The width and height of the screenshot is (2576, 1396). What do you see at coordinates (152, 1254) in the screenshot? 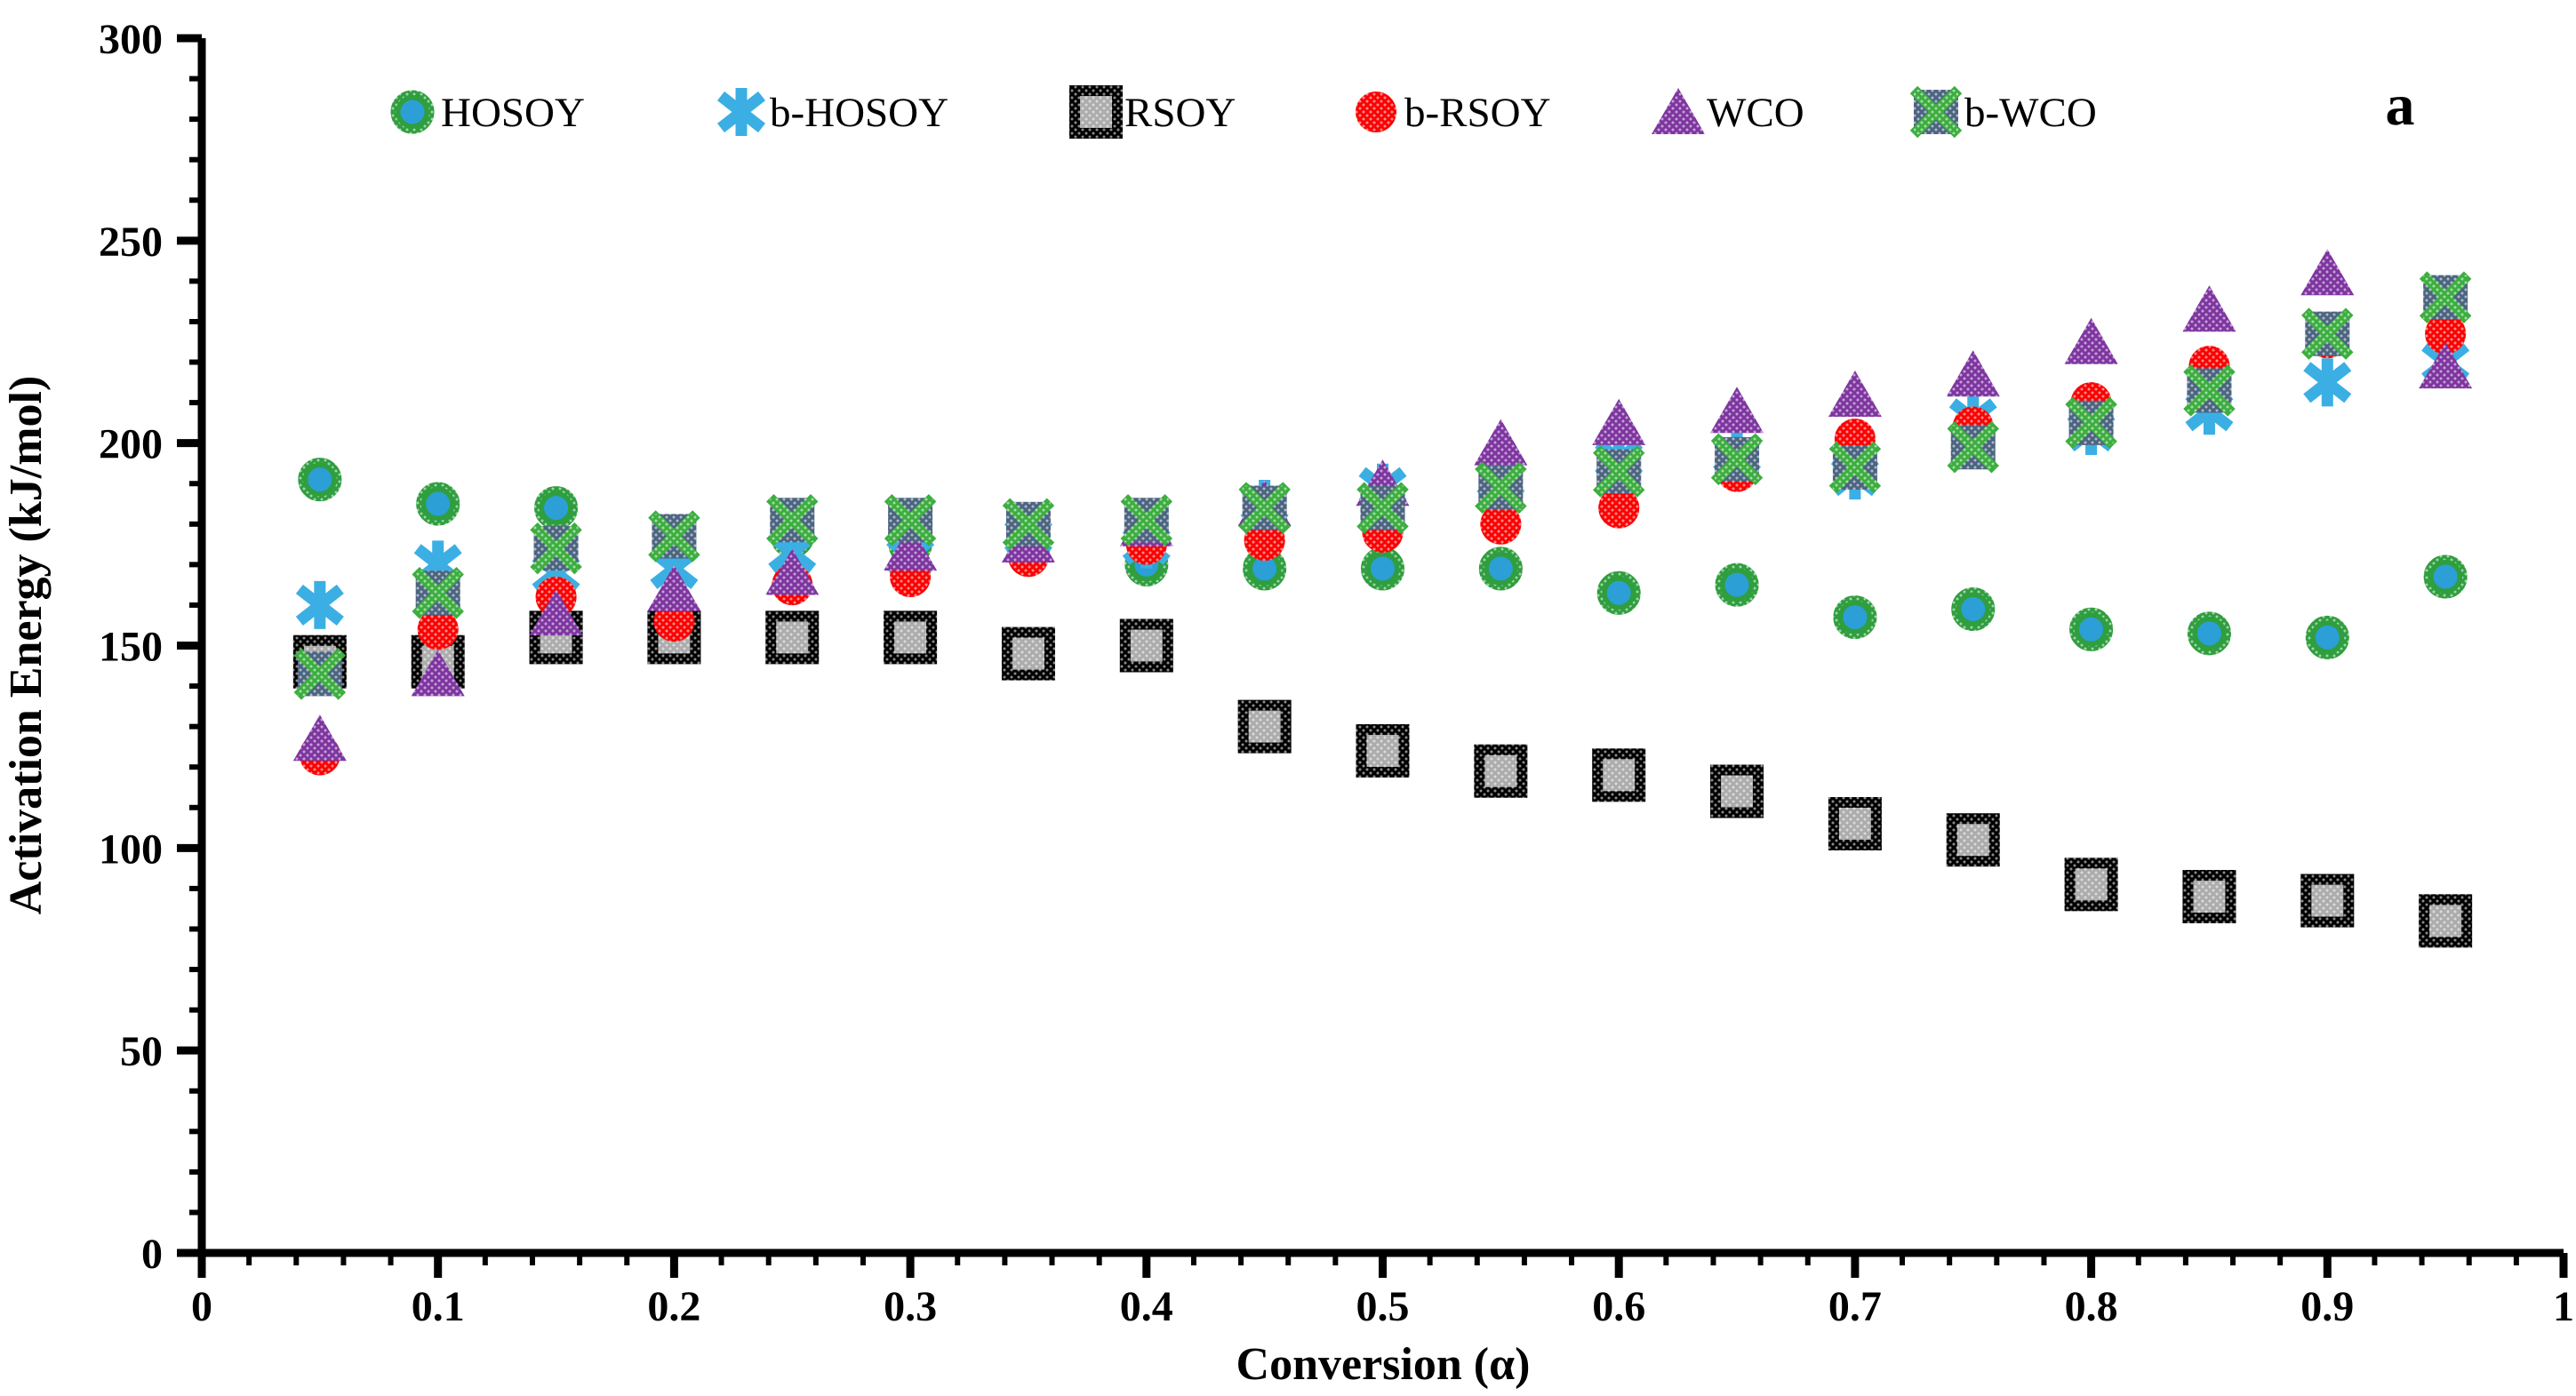
I see `y-tick-label: 0` at bounding box center [152, 1254].